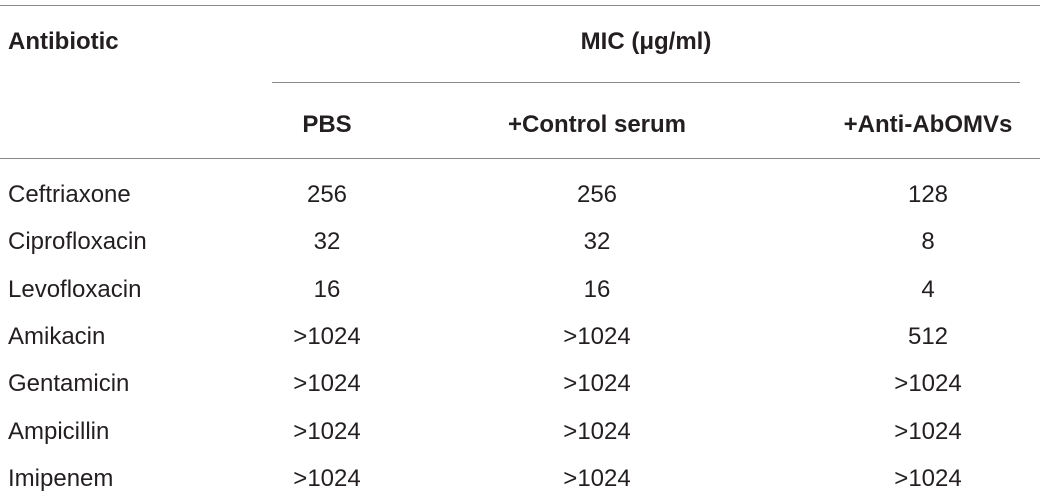 This screenshot has height=499, width=1040. Describe the element at coordinates (646, 41) in the screenshot. I see `group-header: MIC (μg/ml)` at that location.